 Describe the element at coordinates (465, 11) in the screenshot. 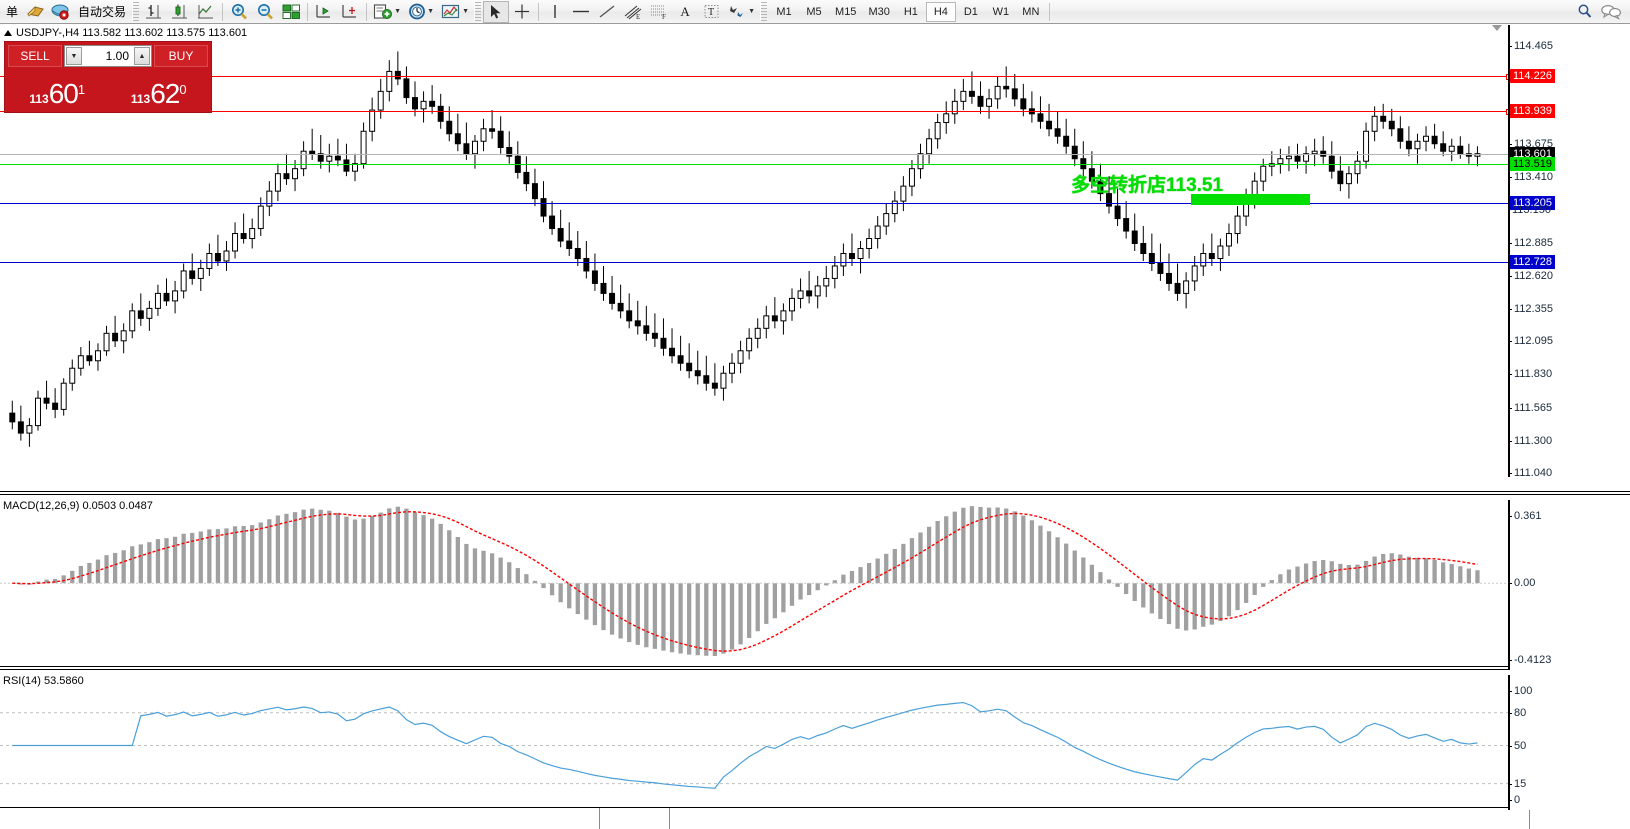

I see `chevron-down-icon-3: ▼` at that location.